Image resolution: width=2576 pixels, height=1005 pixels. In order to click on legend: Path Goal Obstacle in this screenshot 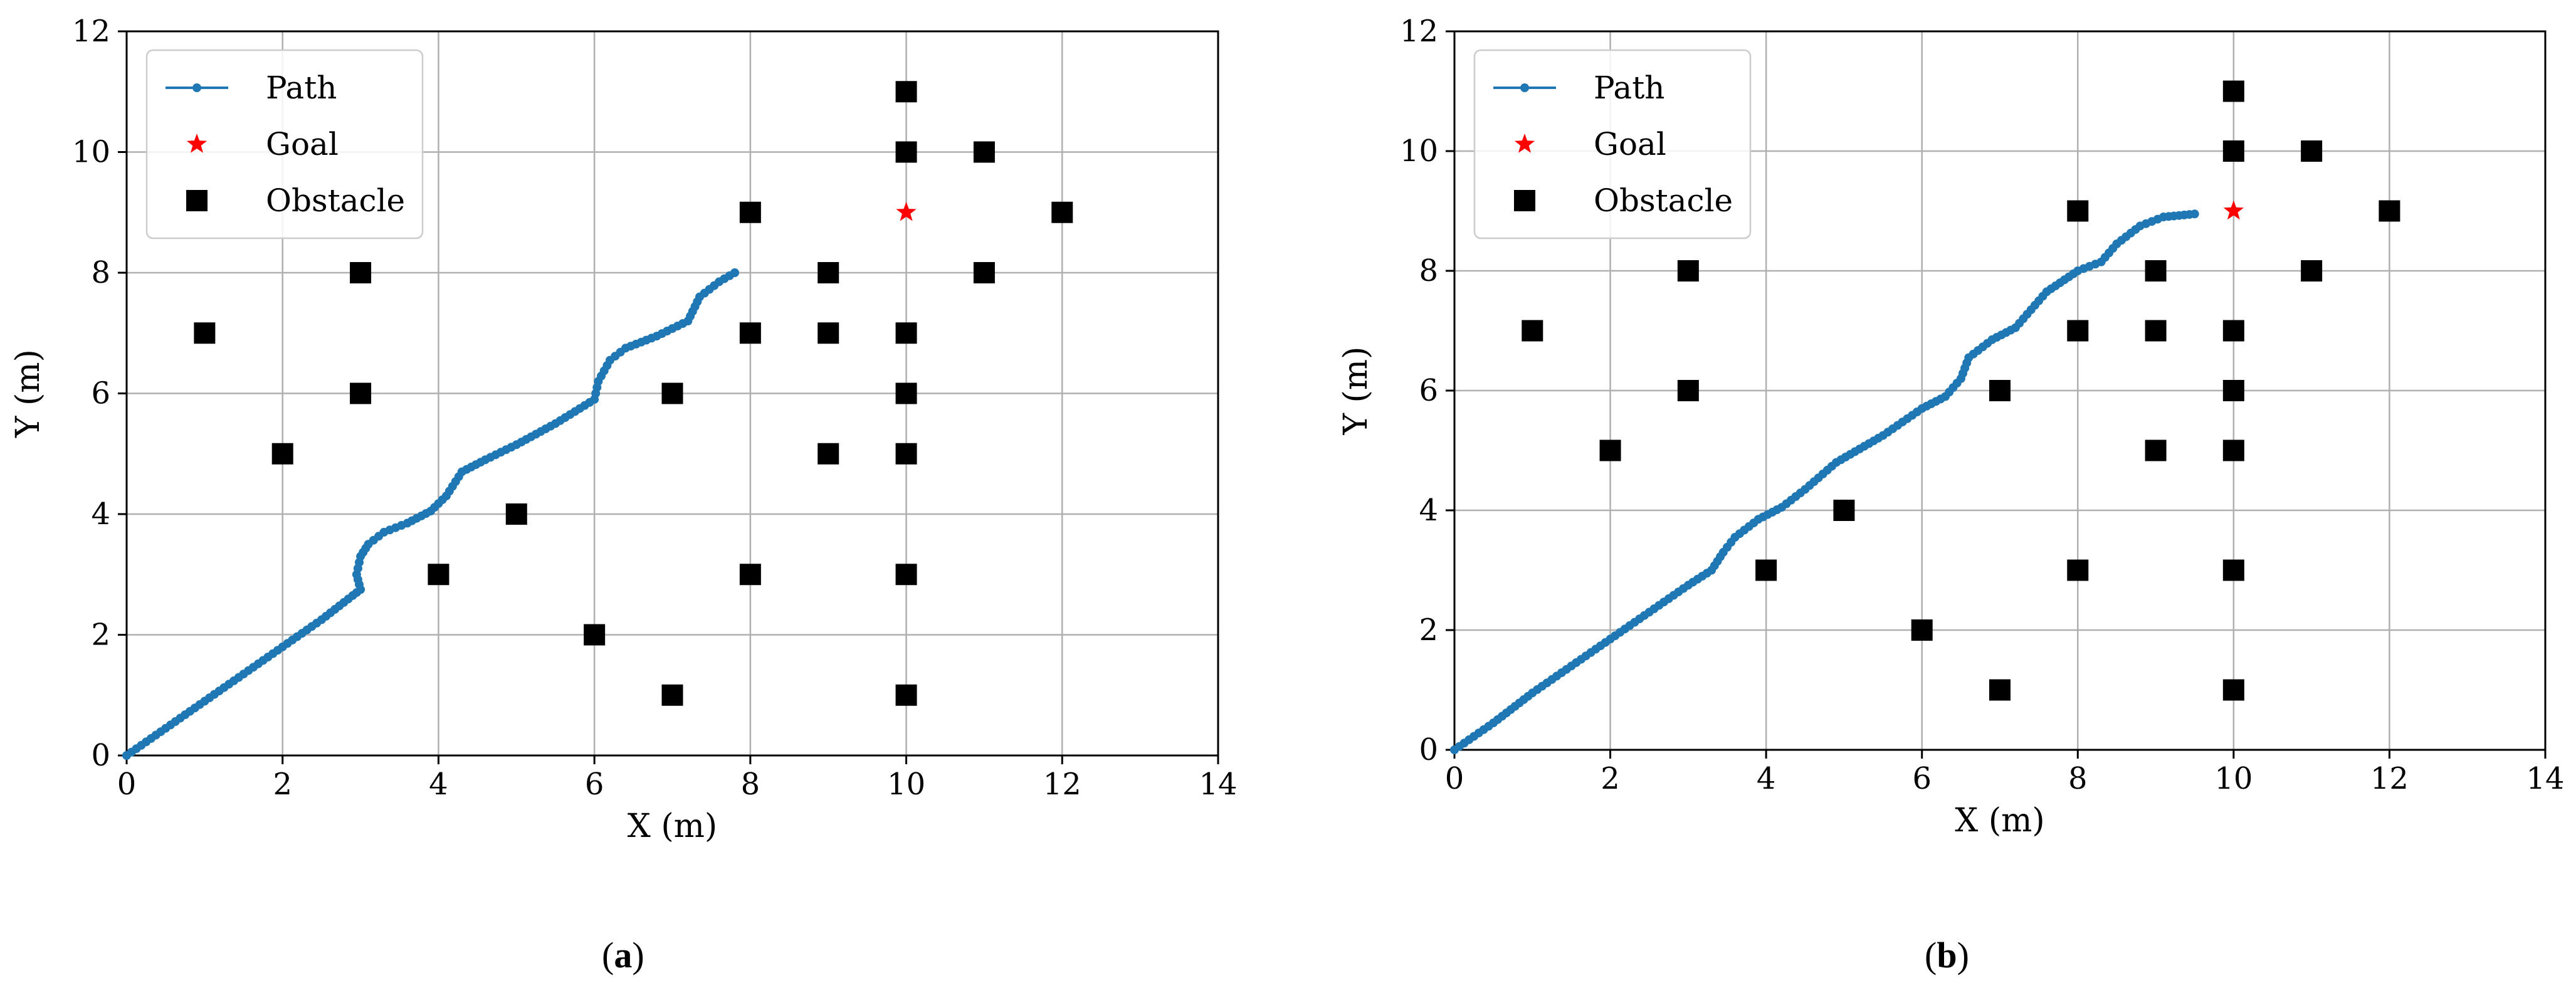, I will do `click(284, 144)`.